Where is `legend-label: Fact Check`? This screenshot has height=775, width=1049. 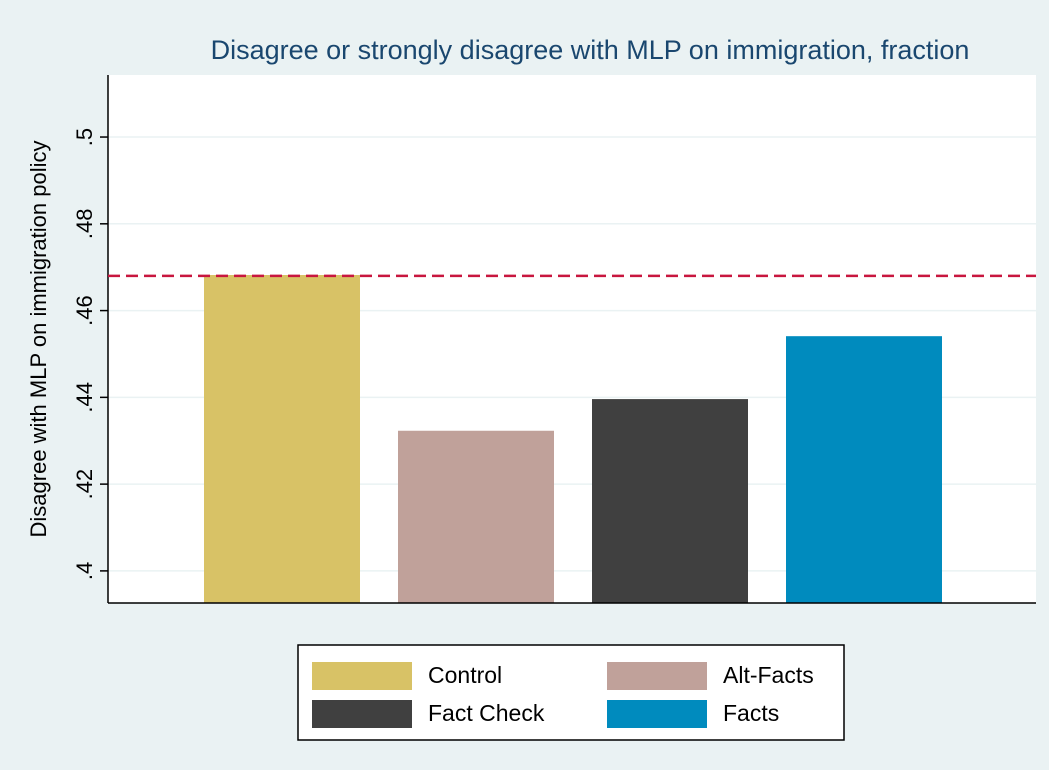 legend-label: Fact Check is located at coordinates (486, 713).